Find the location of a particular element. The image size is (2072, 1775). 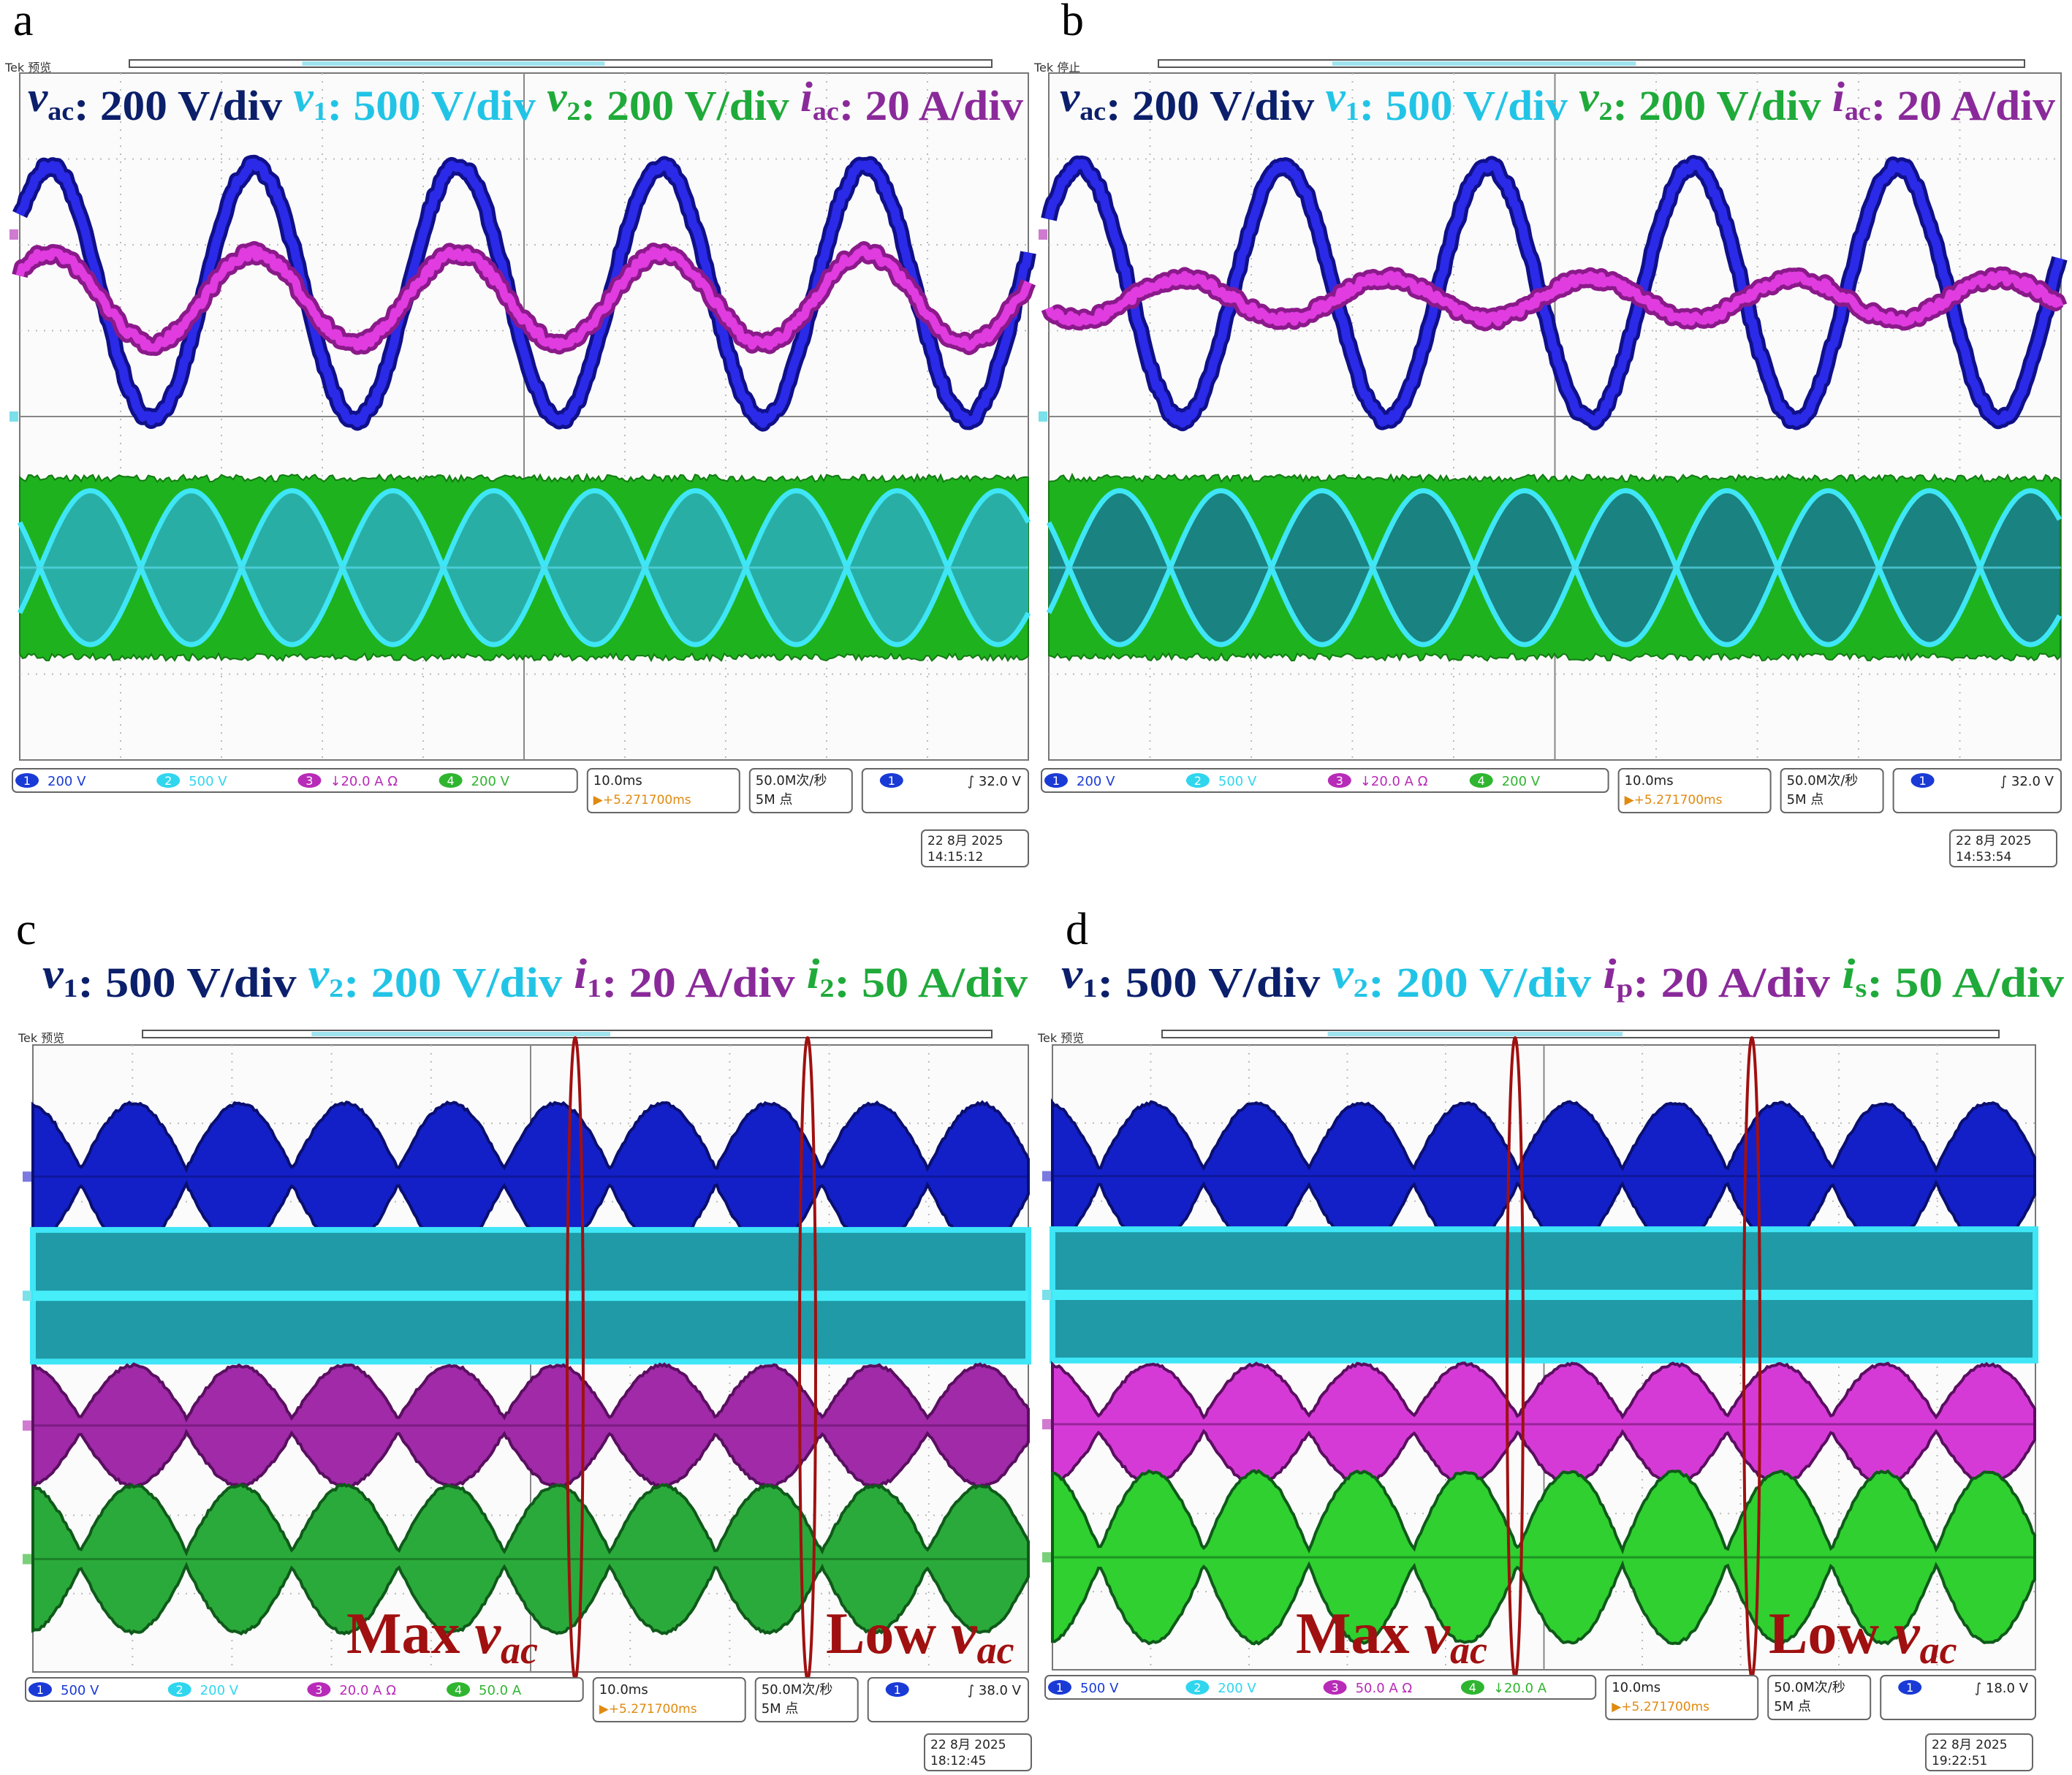

trigger-level: ∫ 38.0 V is located at coordinates (995, 1691).